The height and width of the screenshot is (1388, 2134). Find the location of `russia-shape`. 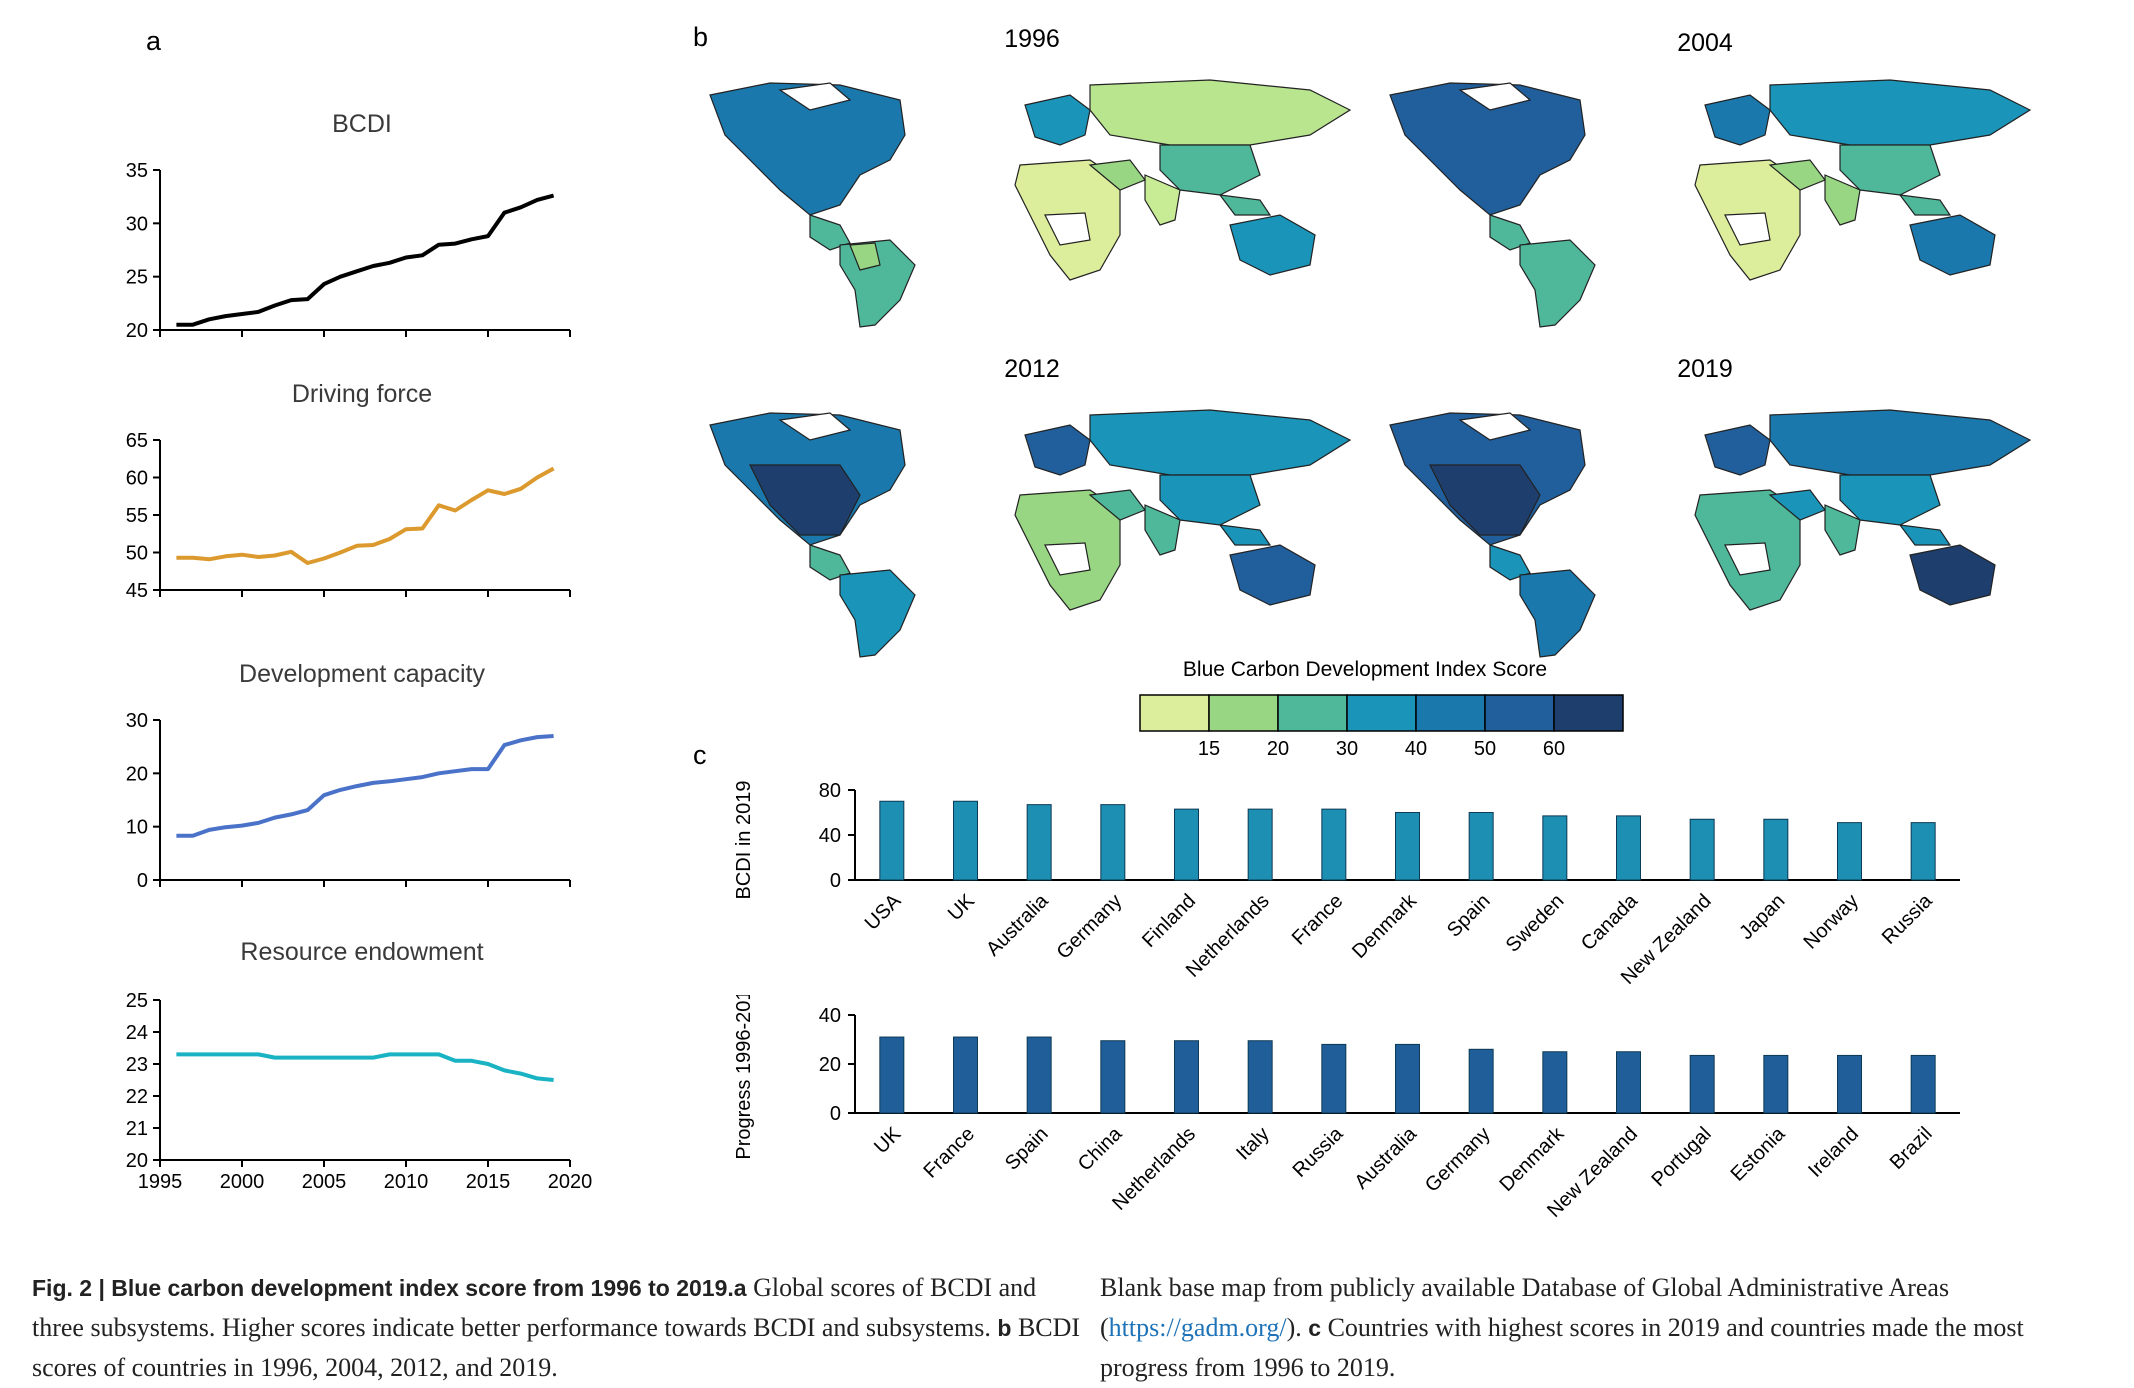

russia-shape is located at coordinates (1220, 112).